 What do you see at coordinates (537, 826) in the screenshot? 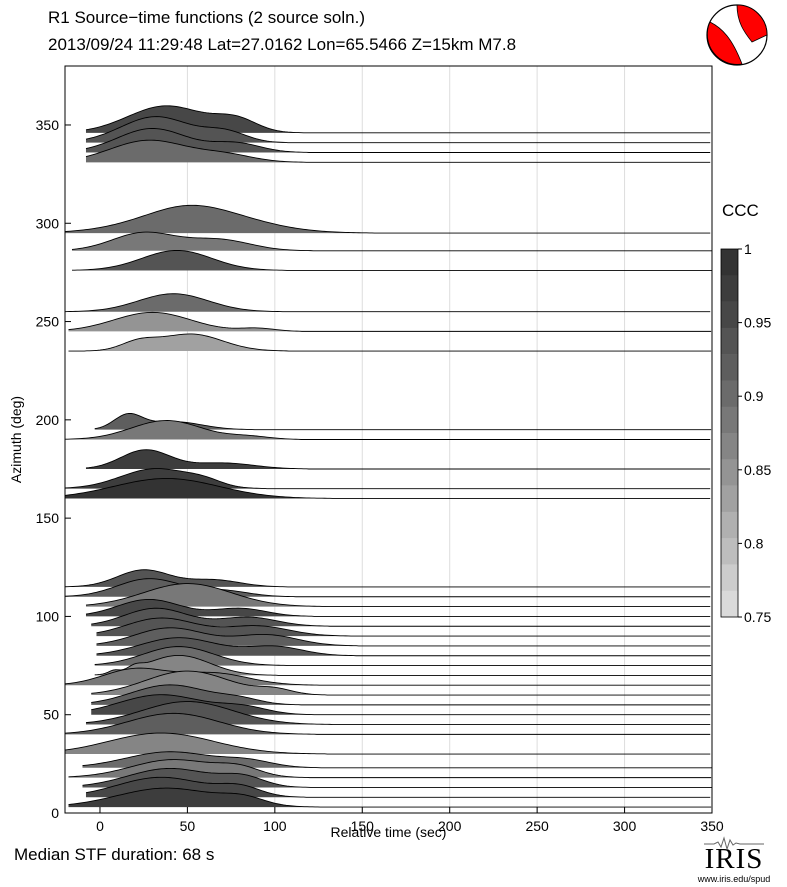
I see `x-tick-label-250: 250` at bounding box center [537, 826].